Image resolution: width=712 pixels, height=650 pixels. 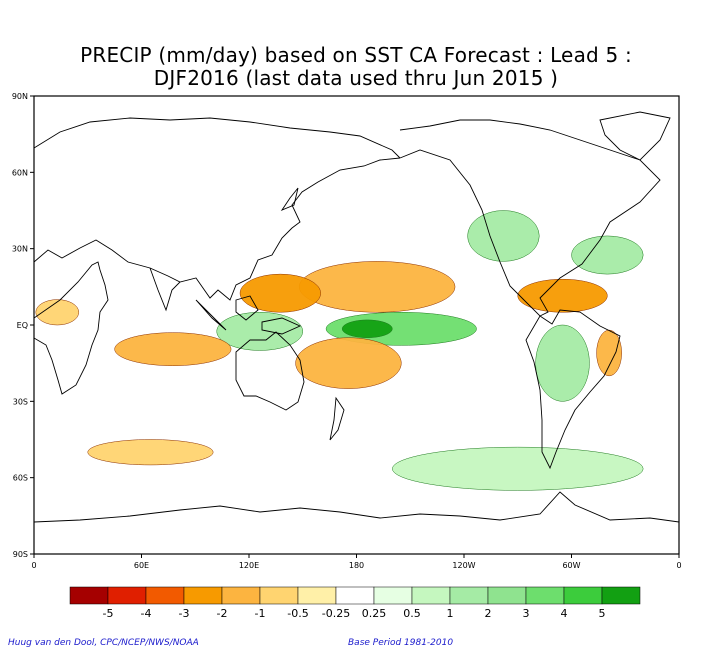 What do you see at coordinates (297, 613) in the screenshot?
I see `colorbar-label: -0.5` at bounding box center [297, 613].